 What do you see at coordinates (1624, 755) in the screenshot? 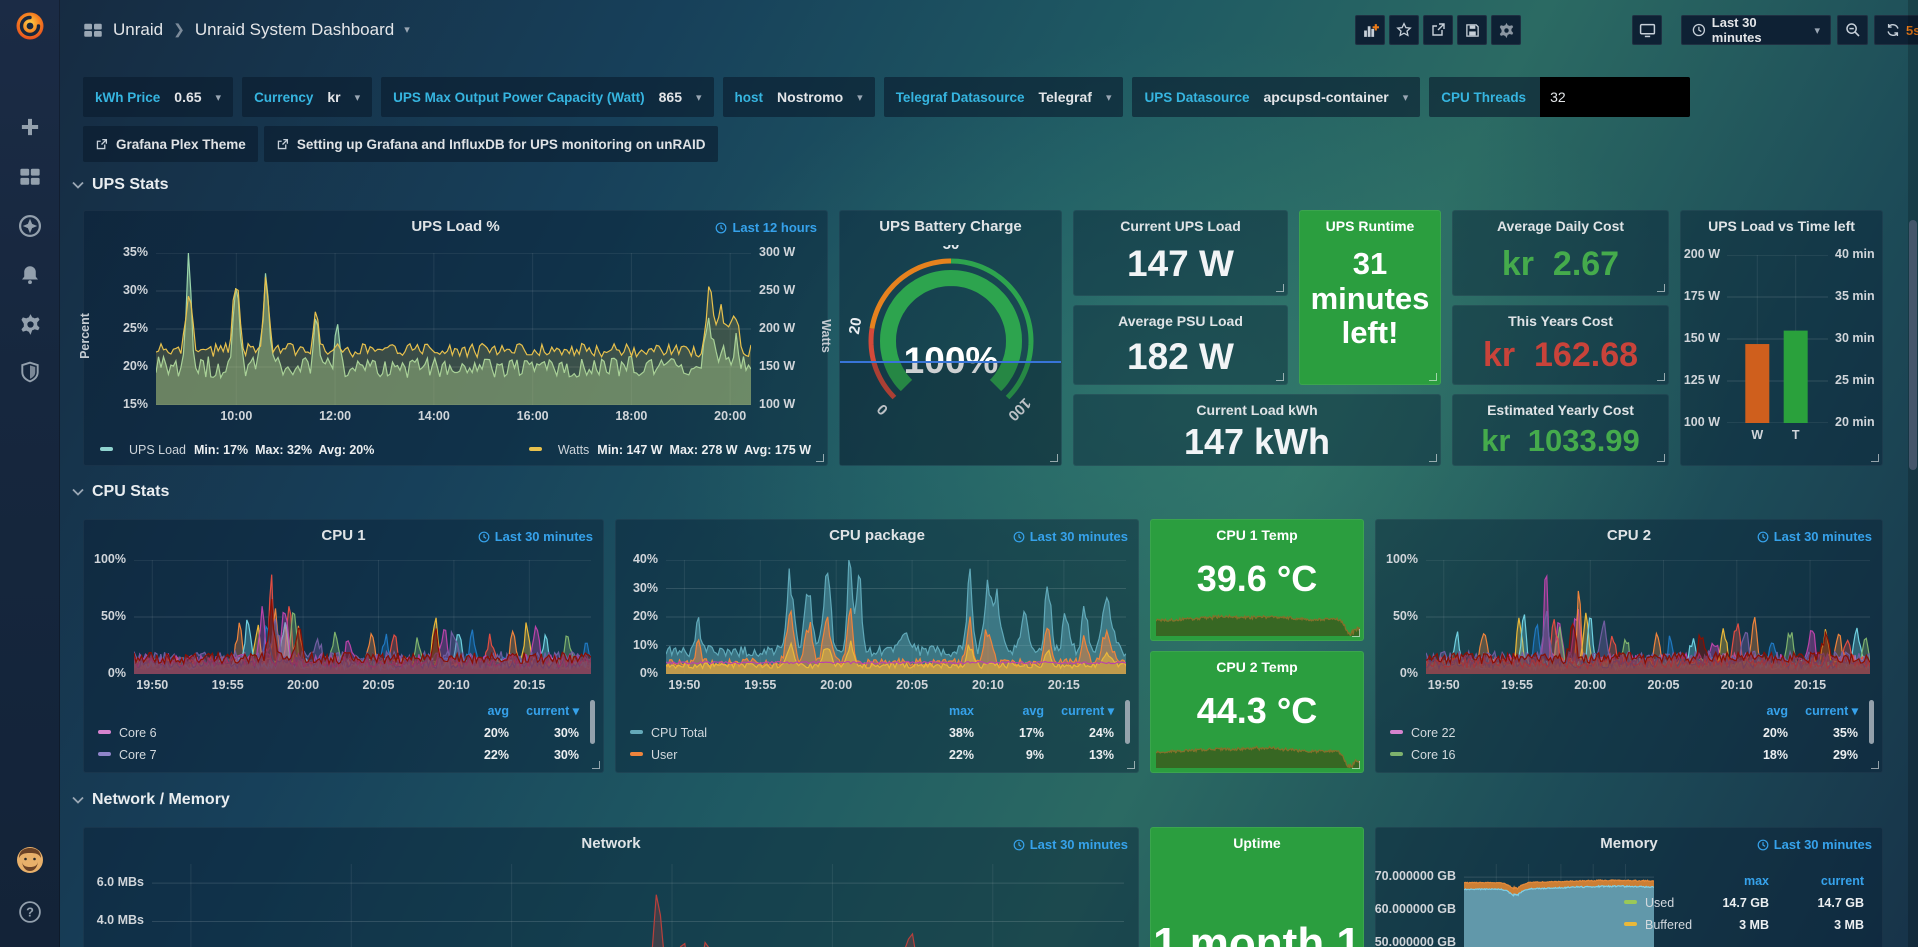
I see `legend-row: Core 16 18% 29%` at bounding box center [1624, 755].